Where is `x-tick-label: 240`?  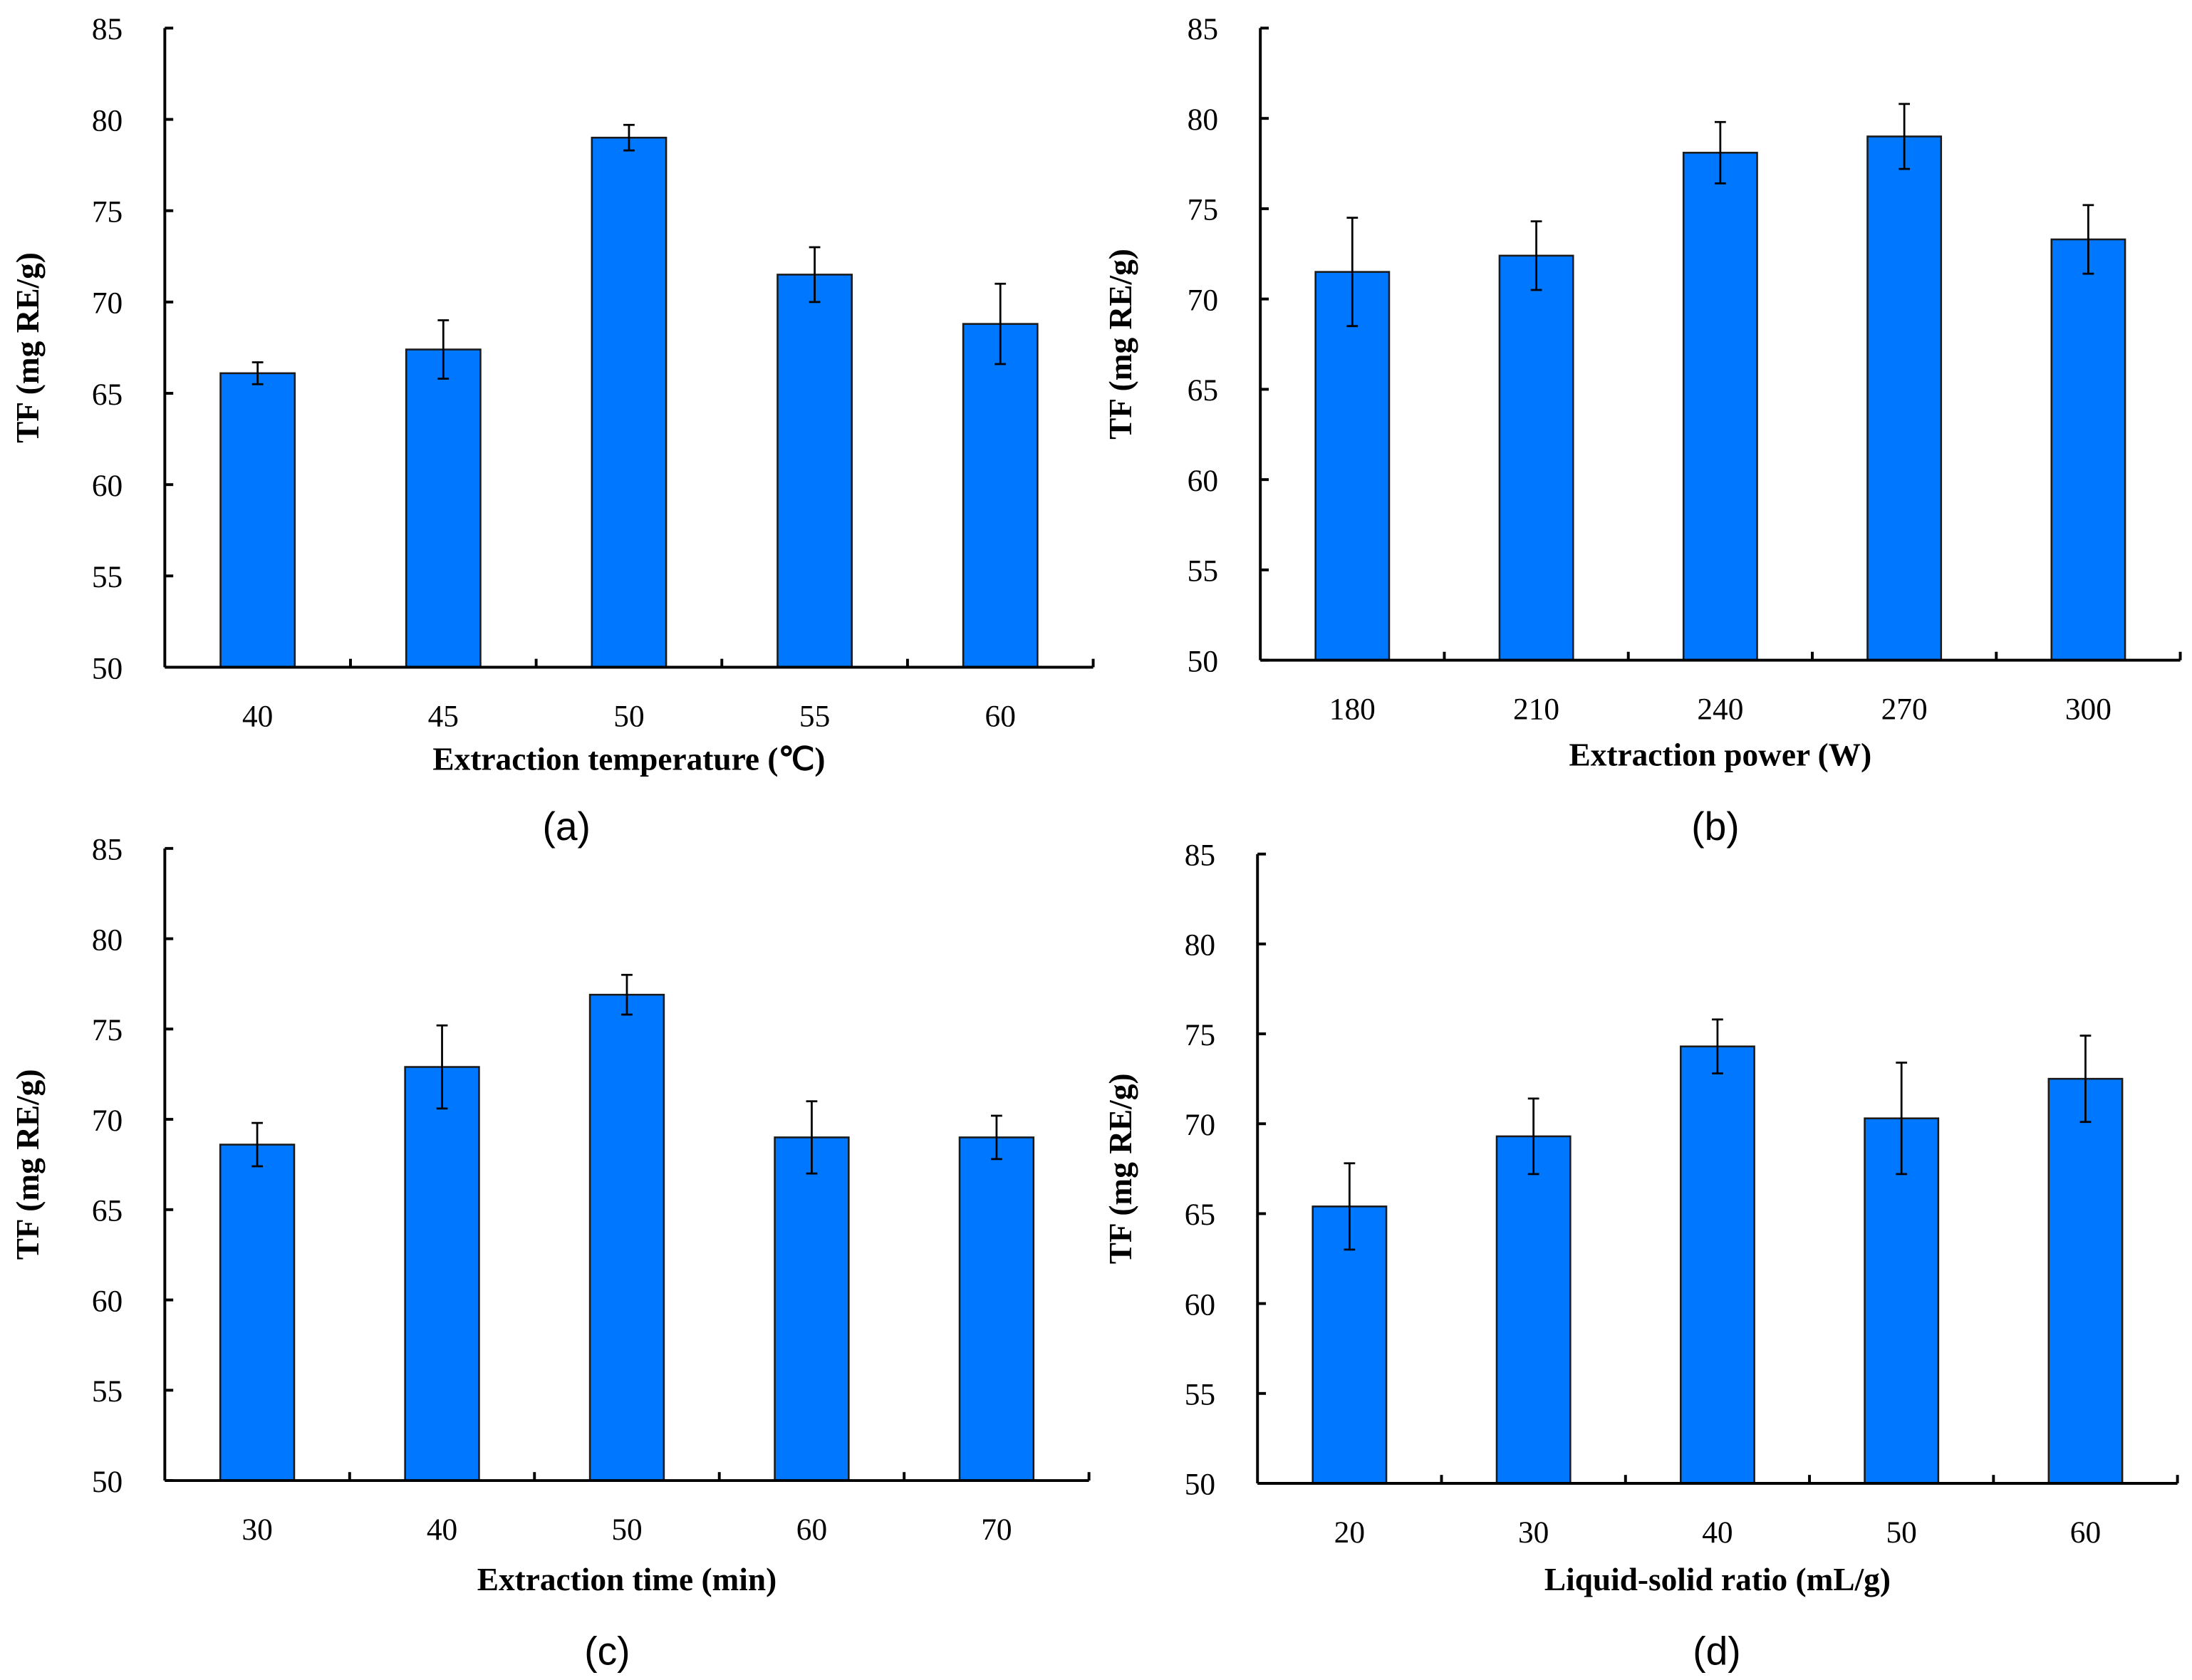 x-tick-label: 240 is located at coordinates (1720, 709).